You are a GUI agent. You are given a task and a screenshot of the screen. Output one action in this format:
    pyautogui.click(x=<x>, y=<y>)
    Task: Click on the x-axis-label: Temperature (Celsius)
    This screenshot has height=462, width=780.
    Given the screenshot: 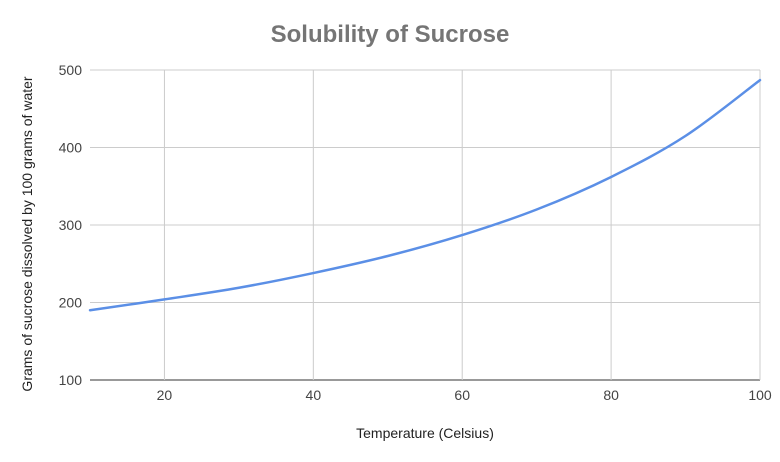 What is the action you would take?
    pyautogui.click(x=425, y=433)
    